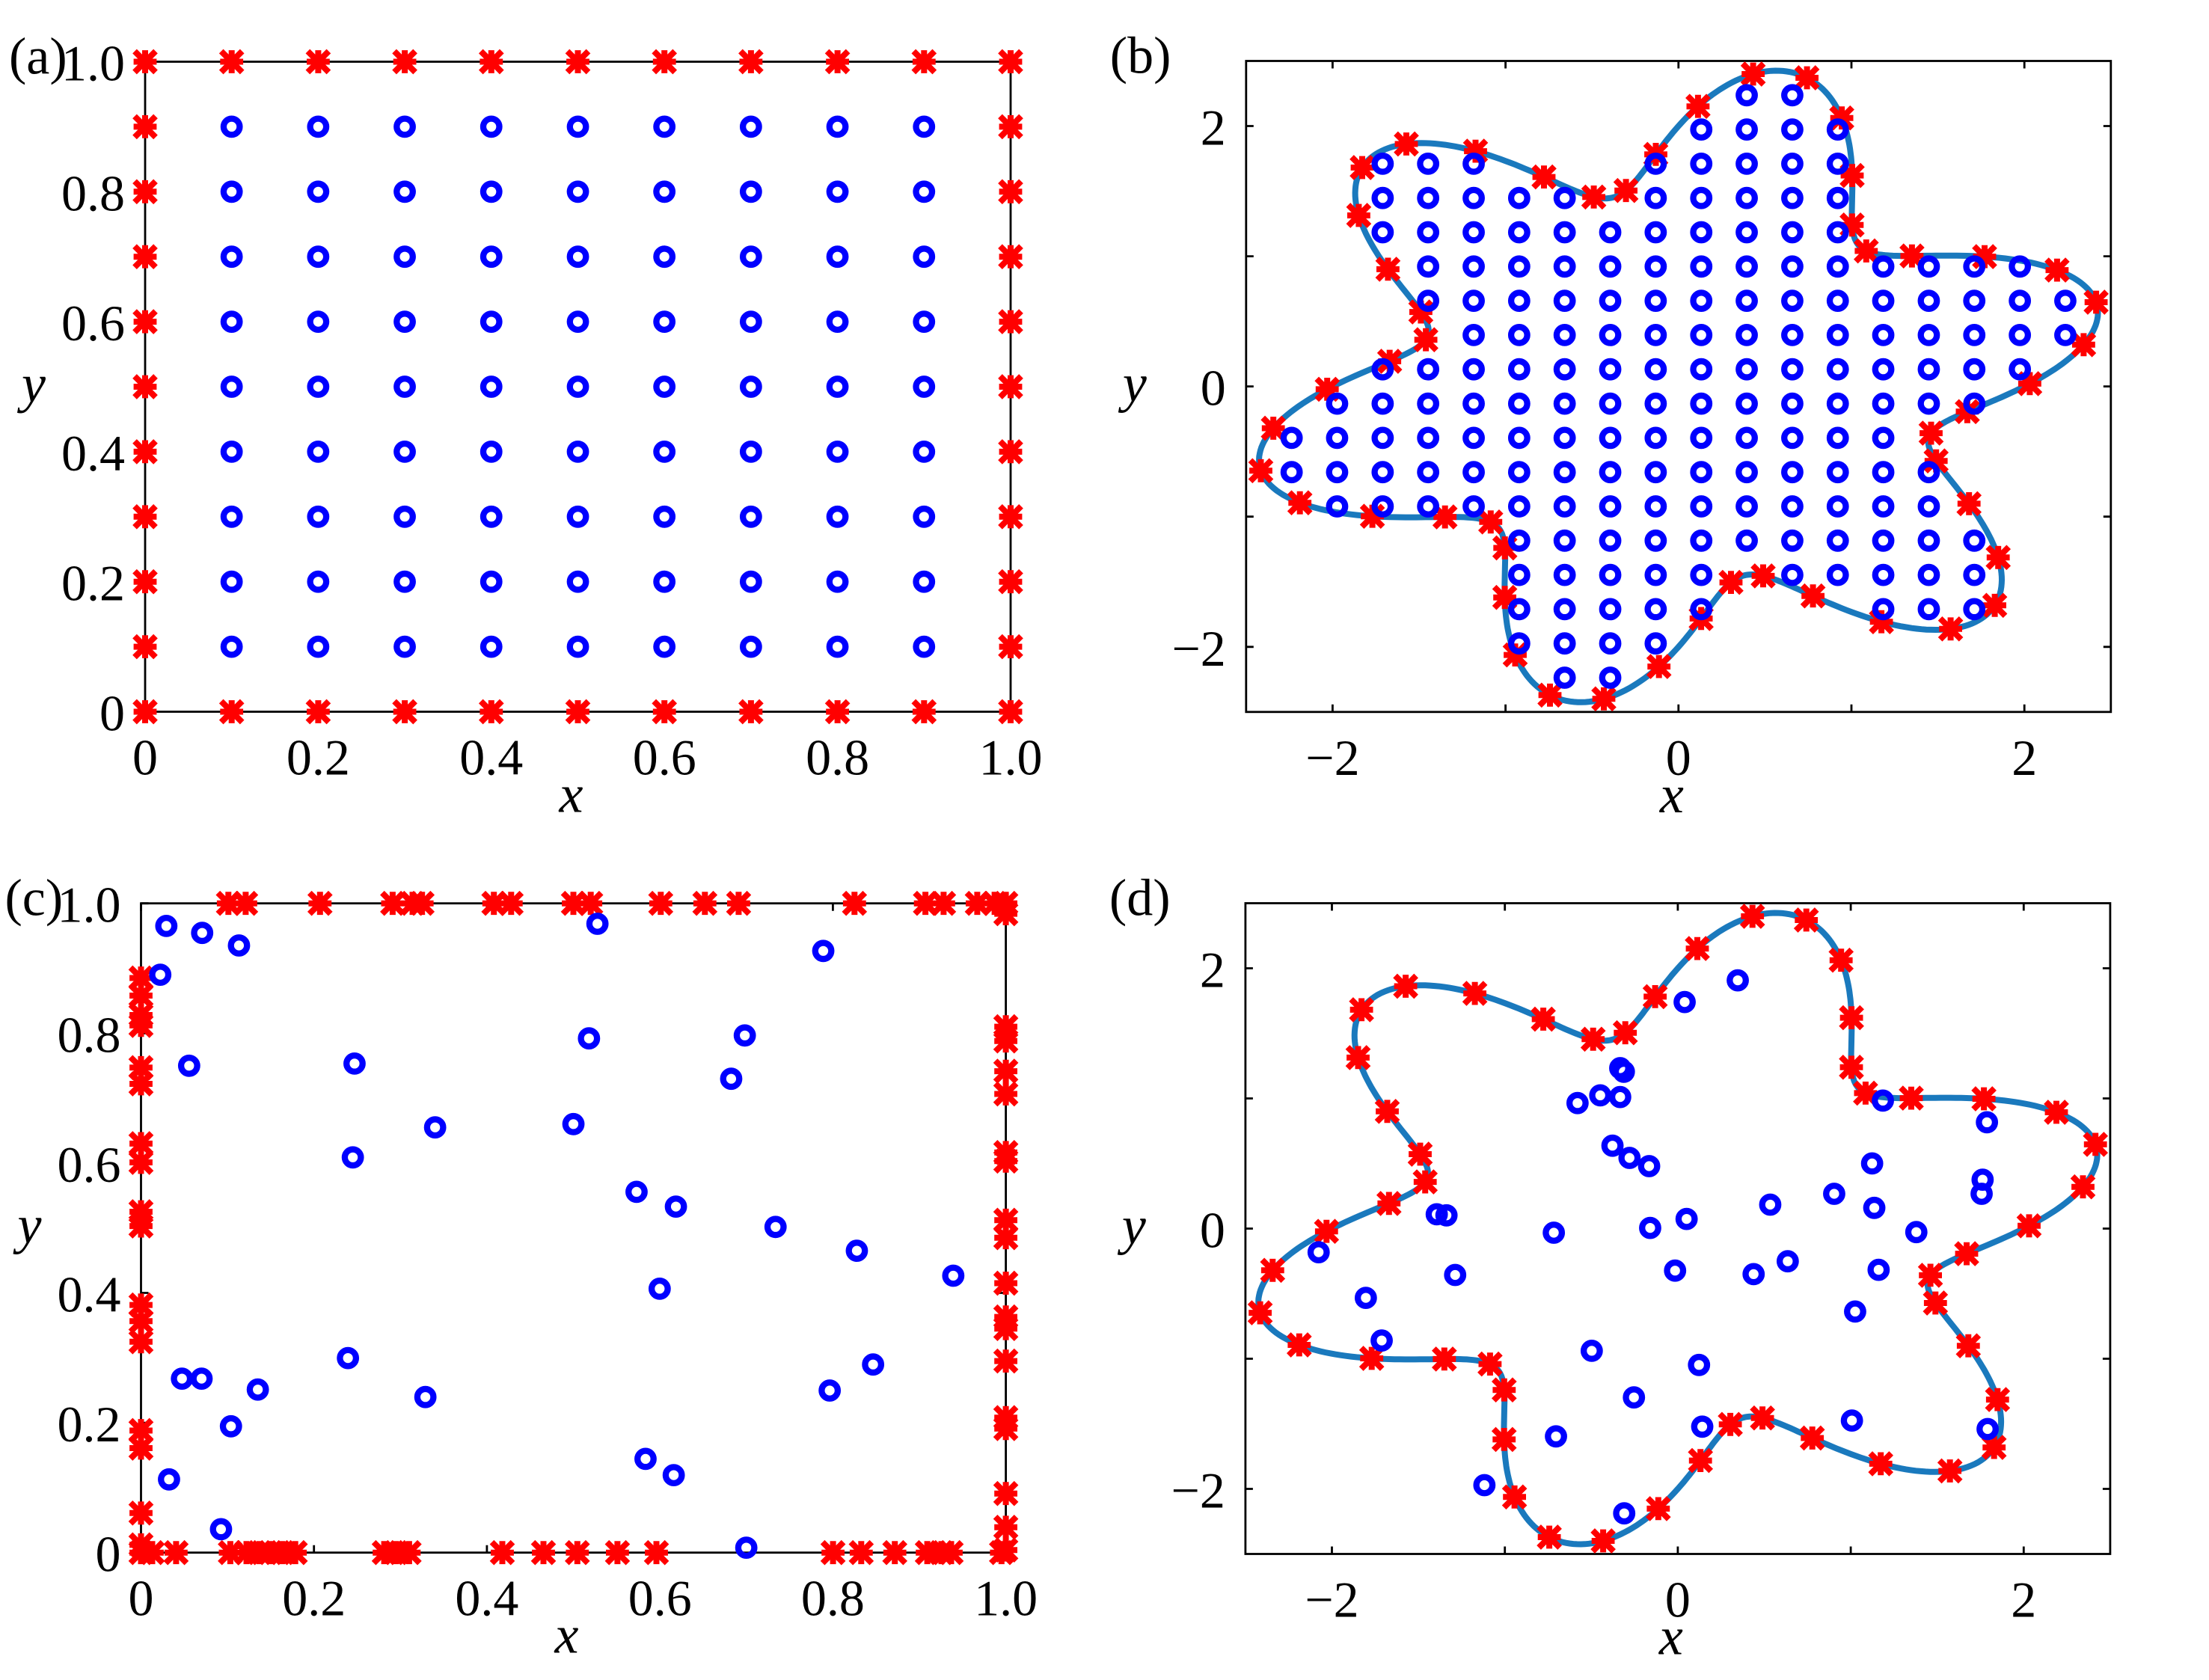  Describe the element at coordinates (1140, 57) in the screenshot. I see `svg-text: (b)` at that location.